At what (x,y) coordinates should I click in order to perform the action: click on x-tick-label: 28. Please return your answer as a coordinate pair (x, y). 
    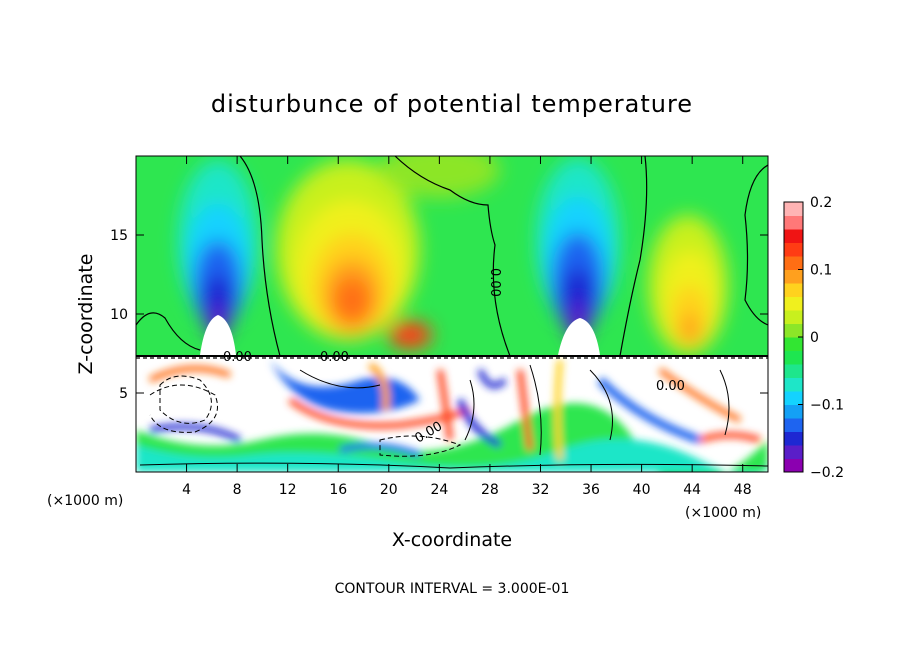
    Looking at the image, I should click on (490, 490).